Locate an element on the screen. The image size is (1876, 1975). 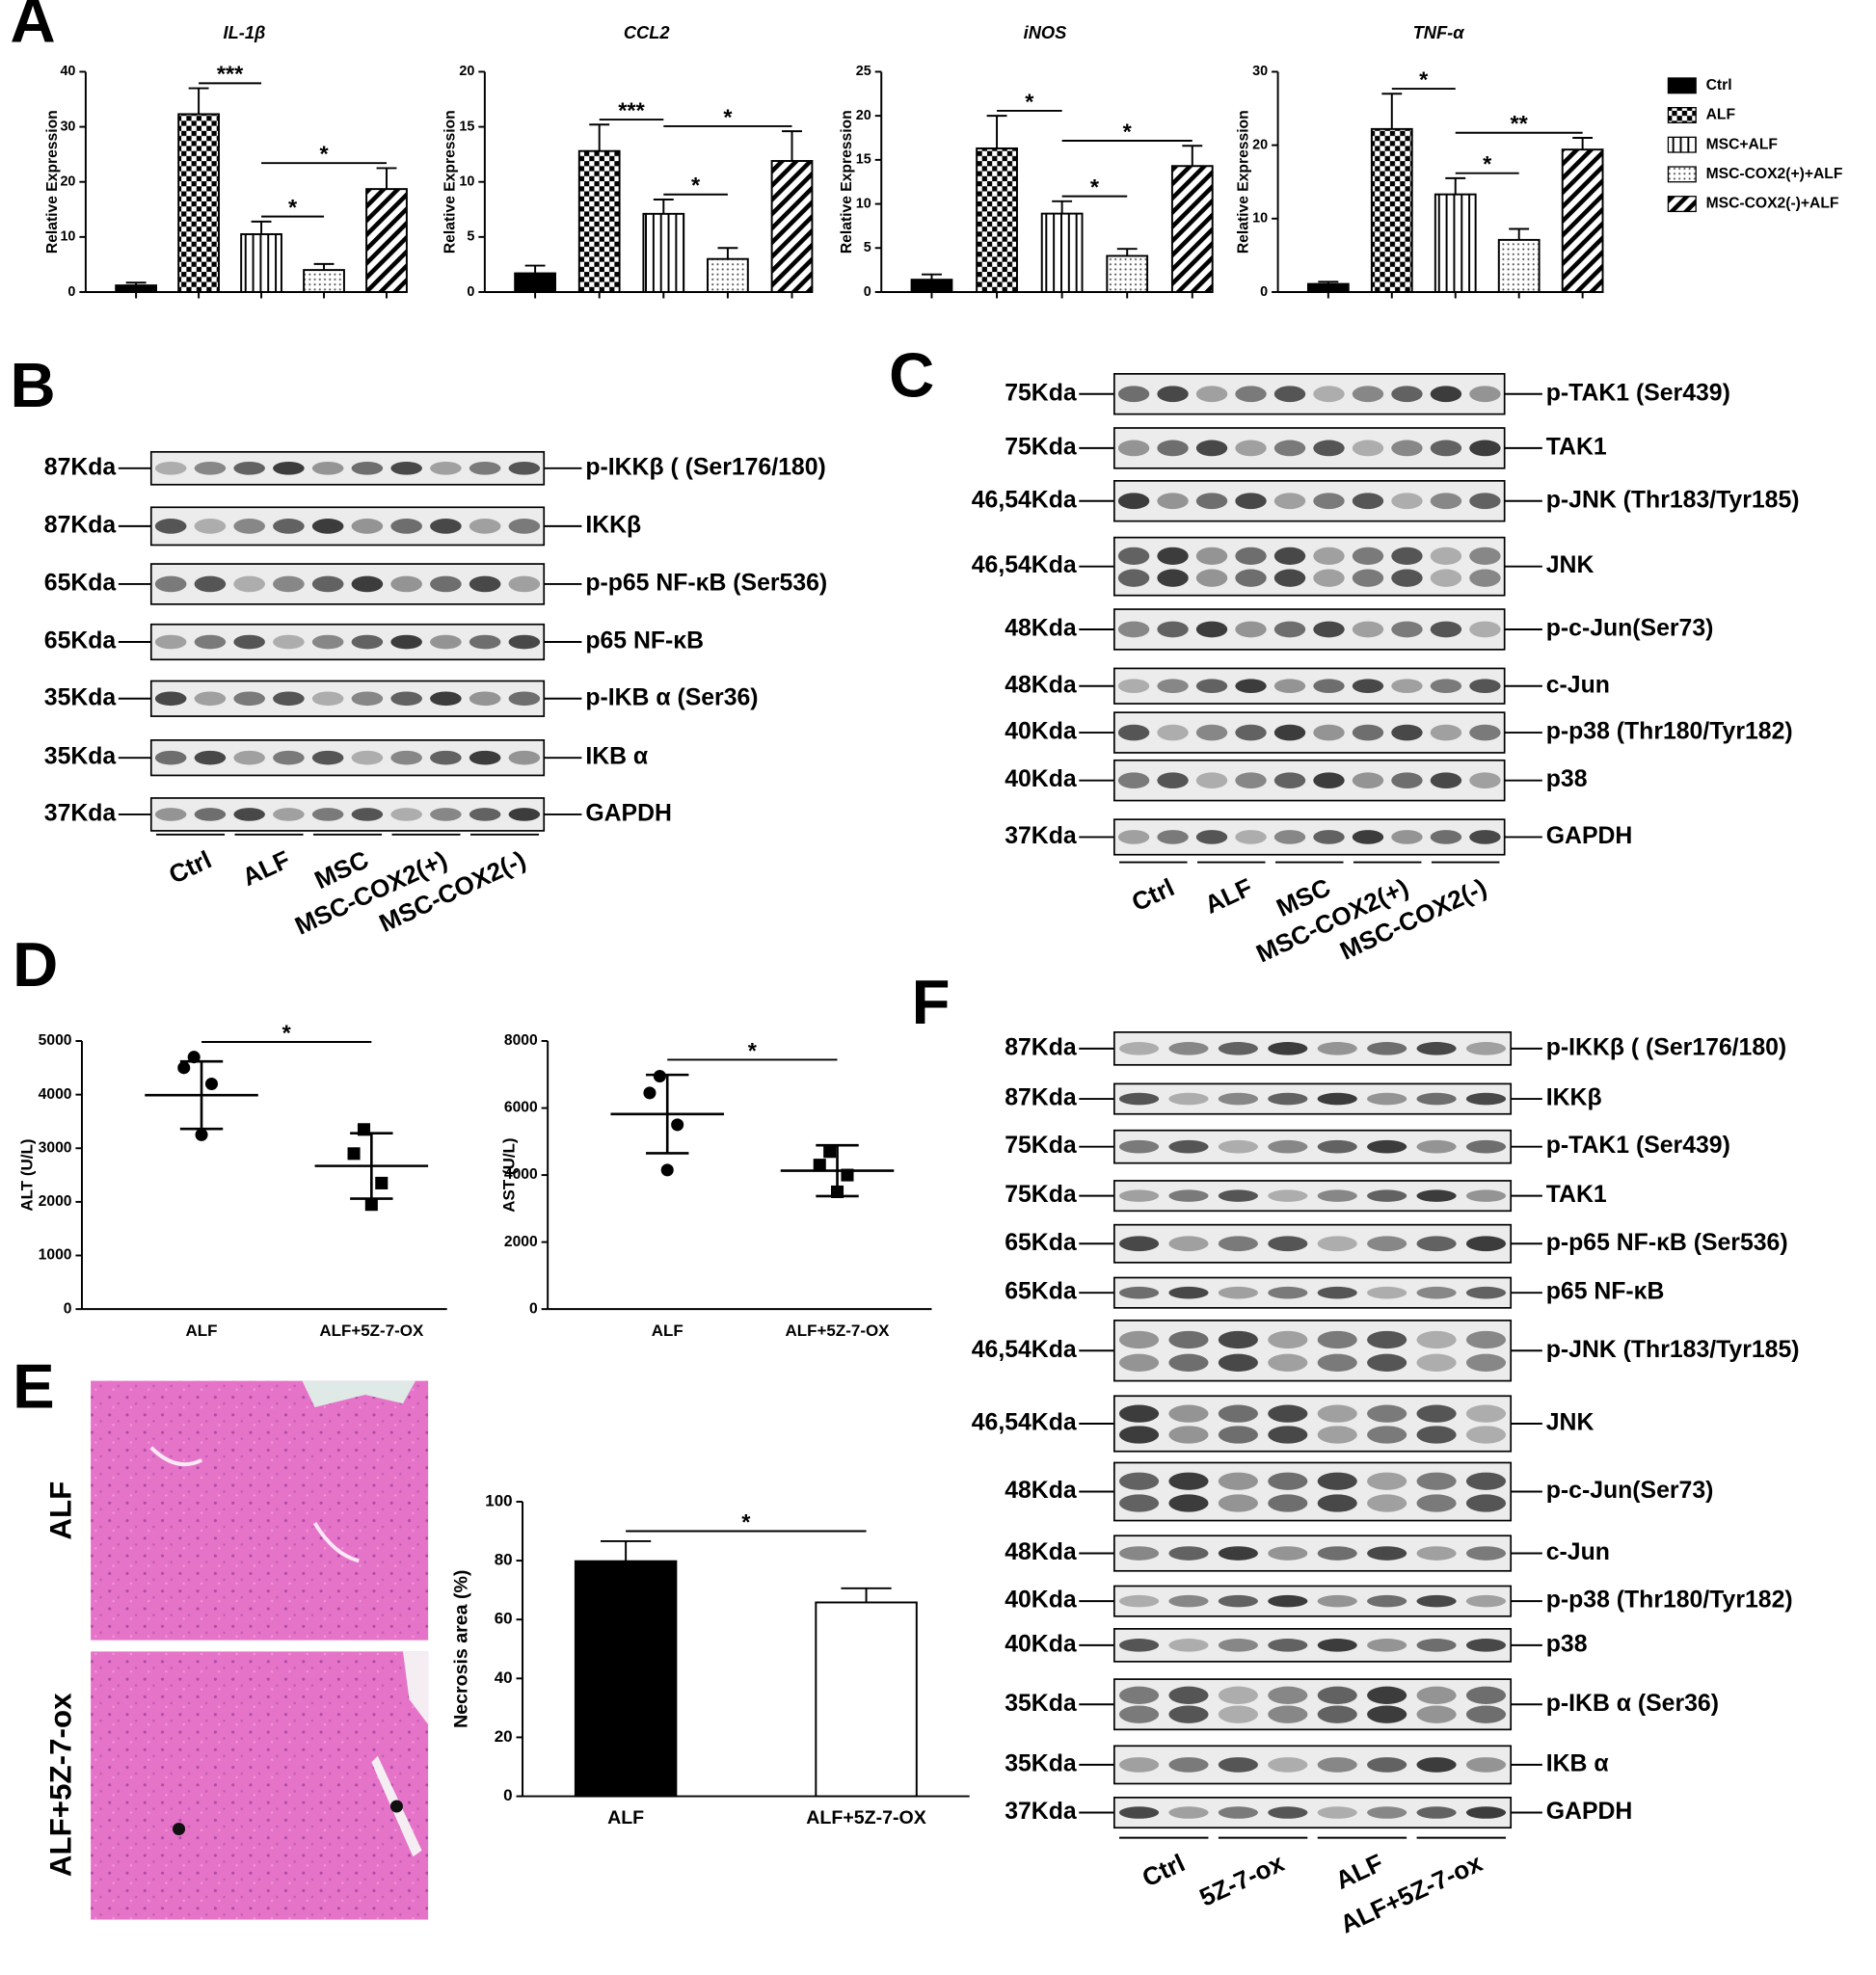
y-axis-label: Necrosis area (%) is located at coordinates (461, 1649).